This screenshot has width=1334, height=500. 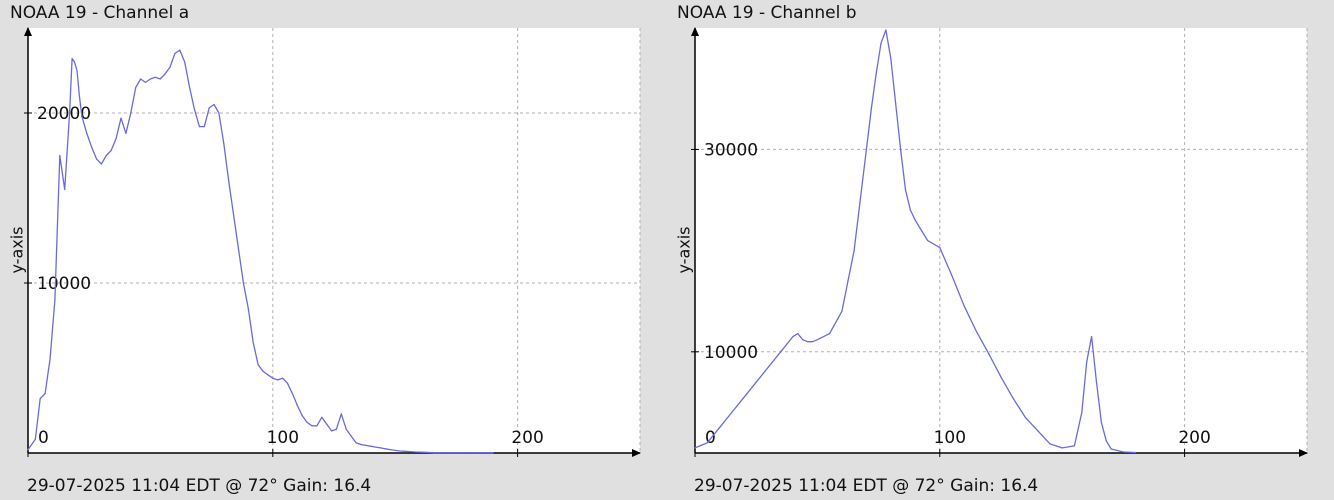 I want to click on y-tick-label: 10000, so click(x=731, y=353).